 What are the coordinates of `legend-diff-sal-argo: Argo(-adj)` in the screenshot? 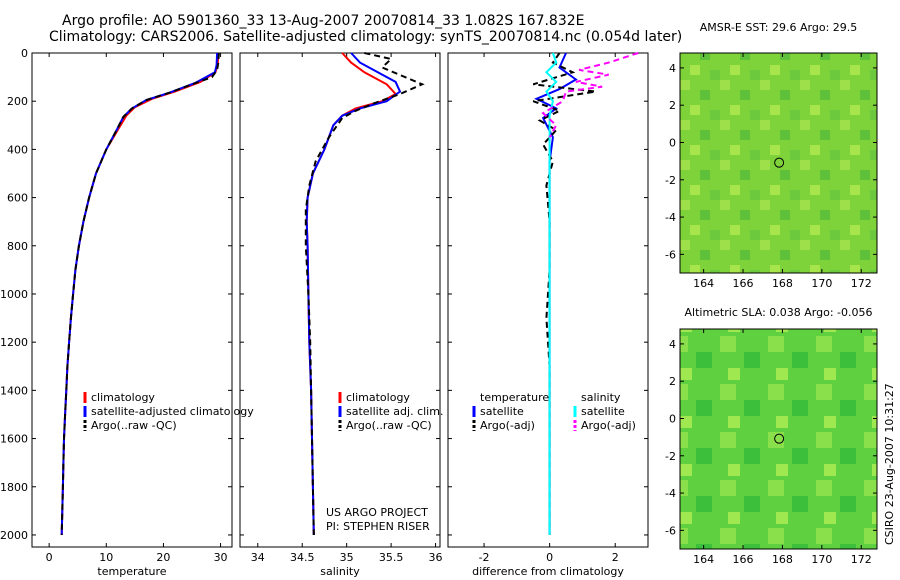 It's located at (608, 425).